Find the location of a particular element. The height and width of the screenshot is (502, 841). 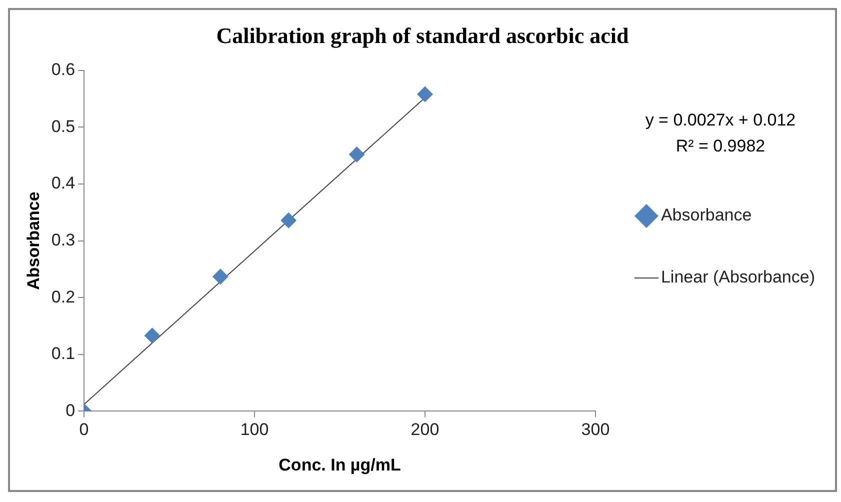

y-tick-label: 0.4 is located at coordinates (63, 183).